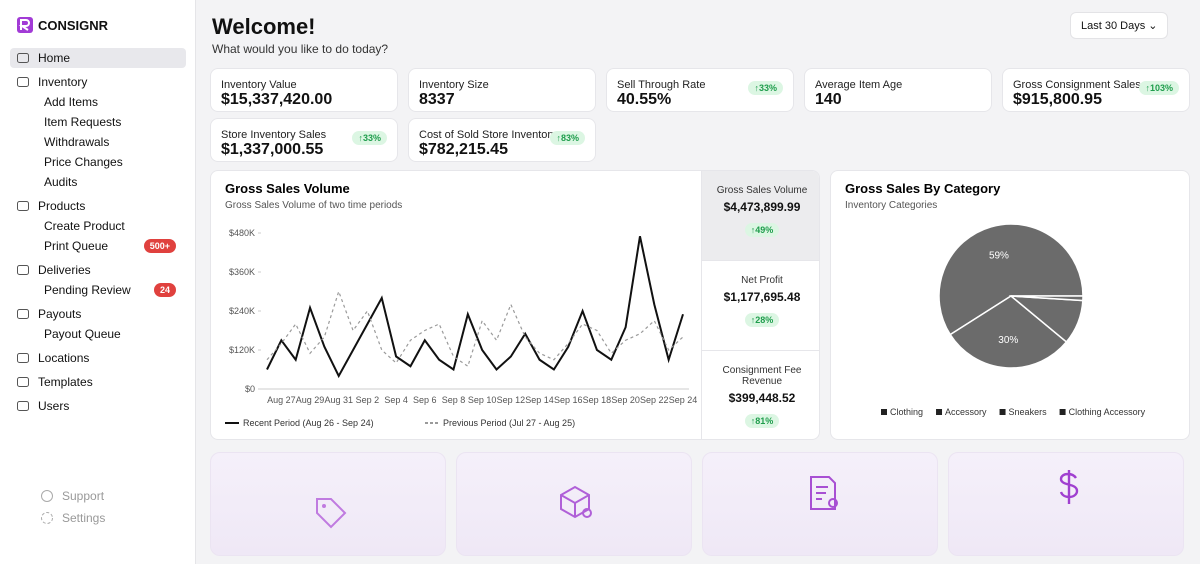  Describe the element at coordinates (25, 25) in the screenshot. I see `logo-icon` at that location.